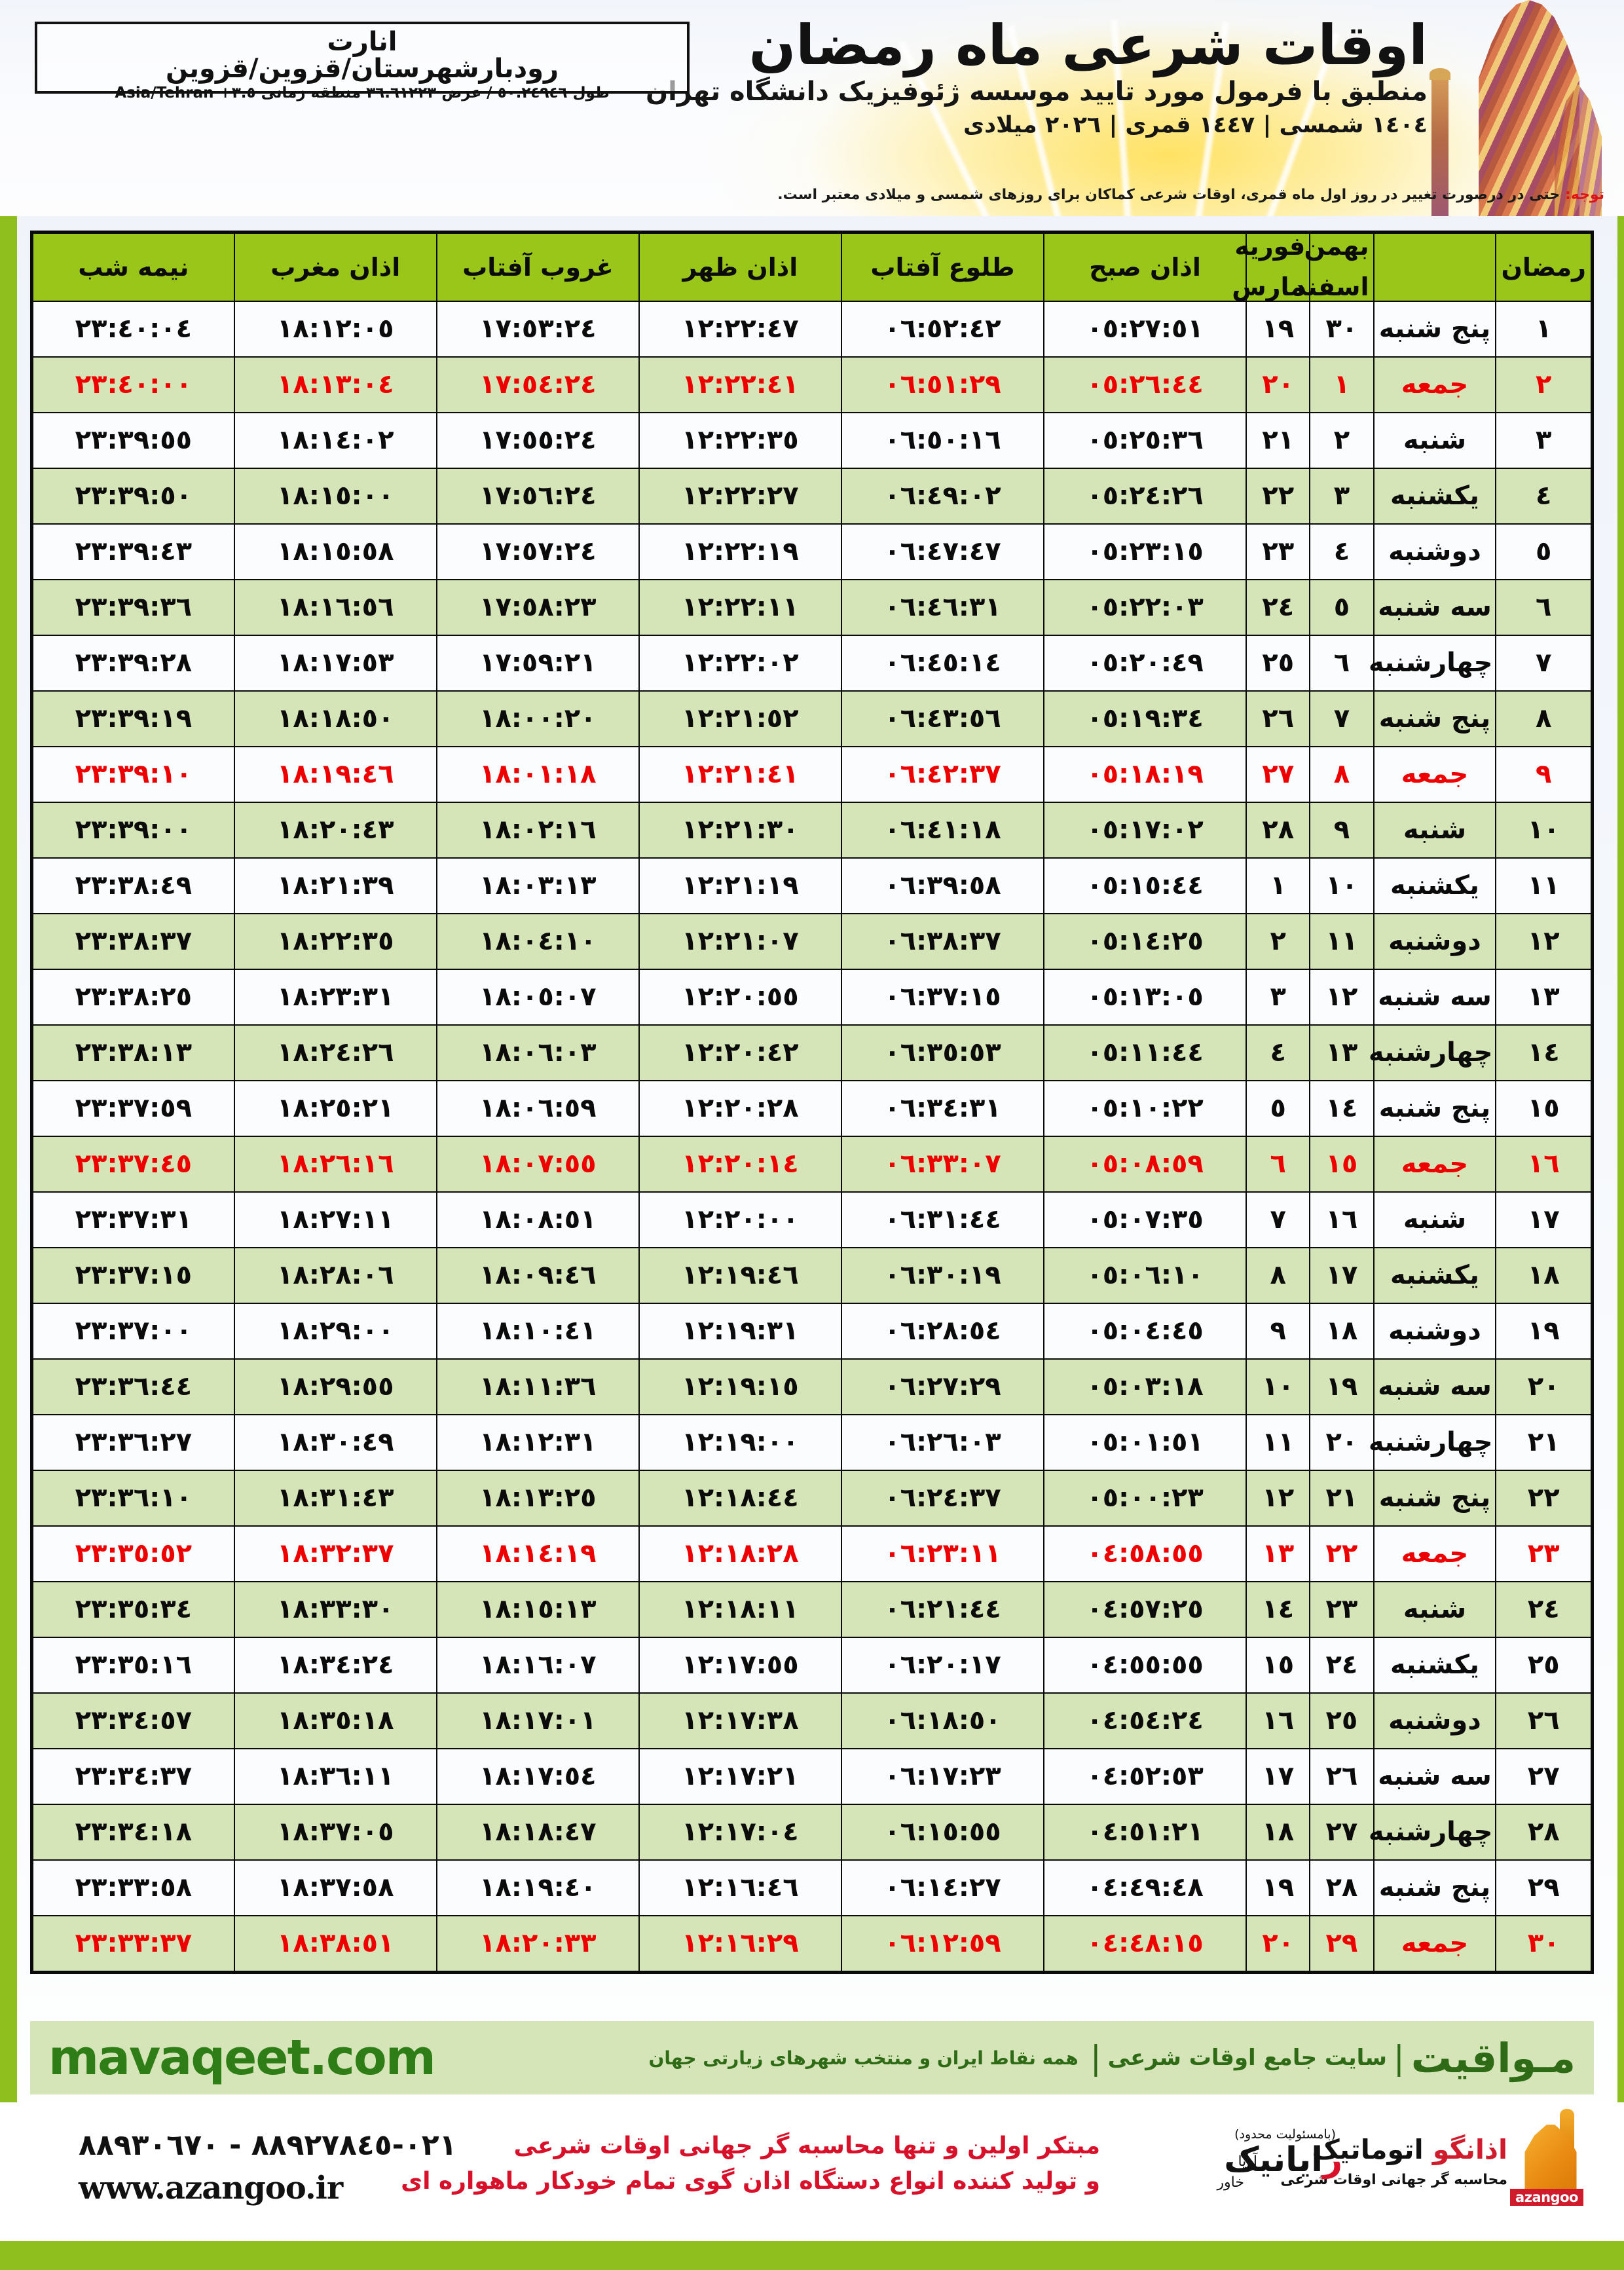  I want to click on cell-ramadan: ٧, so click(1544, 663).